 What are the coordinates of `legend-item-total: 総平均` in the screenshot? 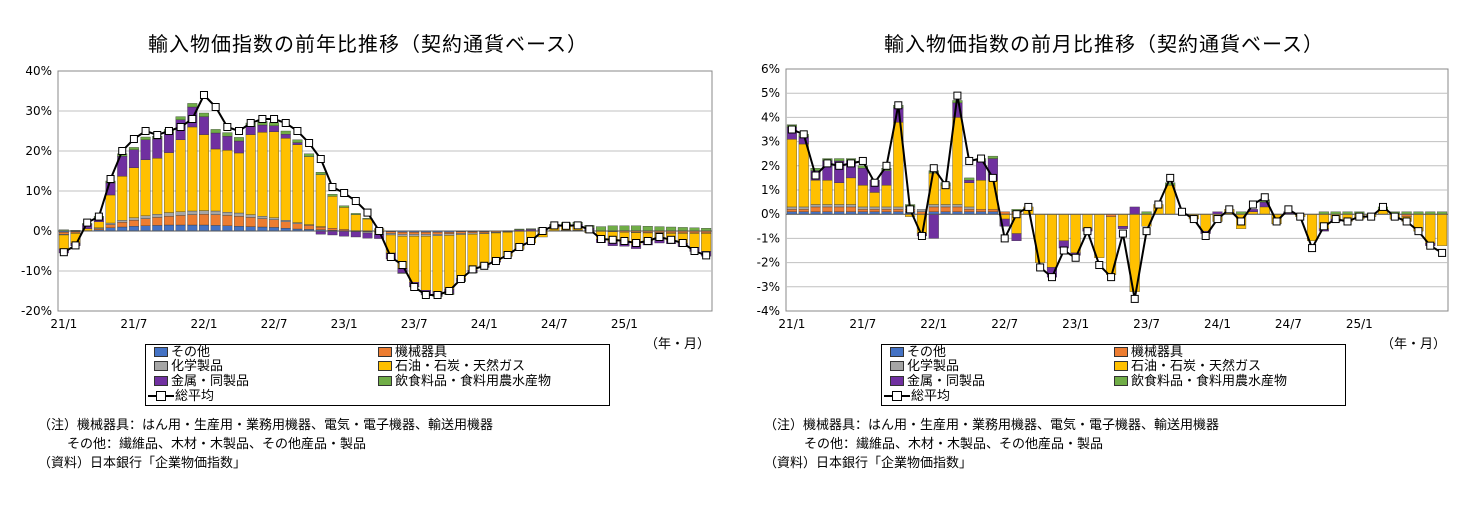 It's located at (181, 396).